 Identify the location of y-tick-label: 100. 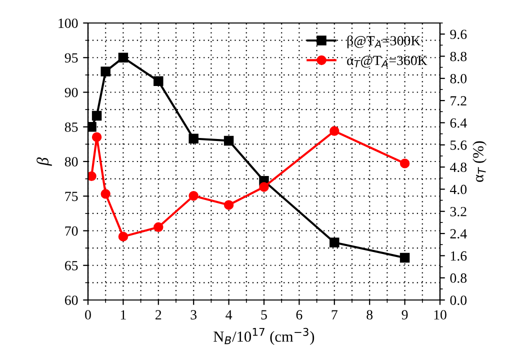
(68, 23).